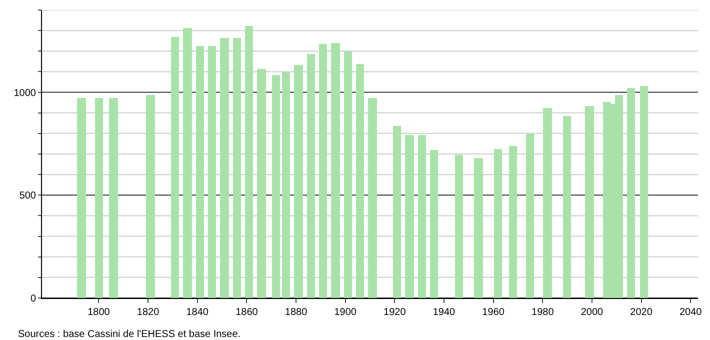 This screenshot has width=710, height=340. Describe the element at coordinates (543, 312) in the screenshot. I see `x-tick-label: 1980` at that location.